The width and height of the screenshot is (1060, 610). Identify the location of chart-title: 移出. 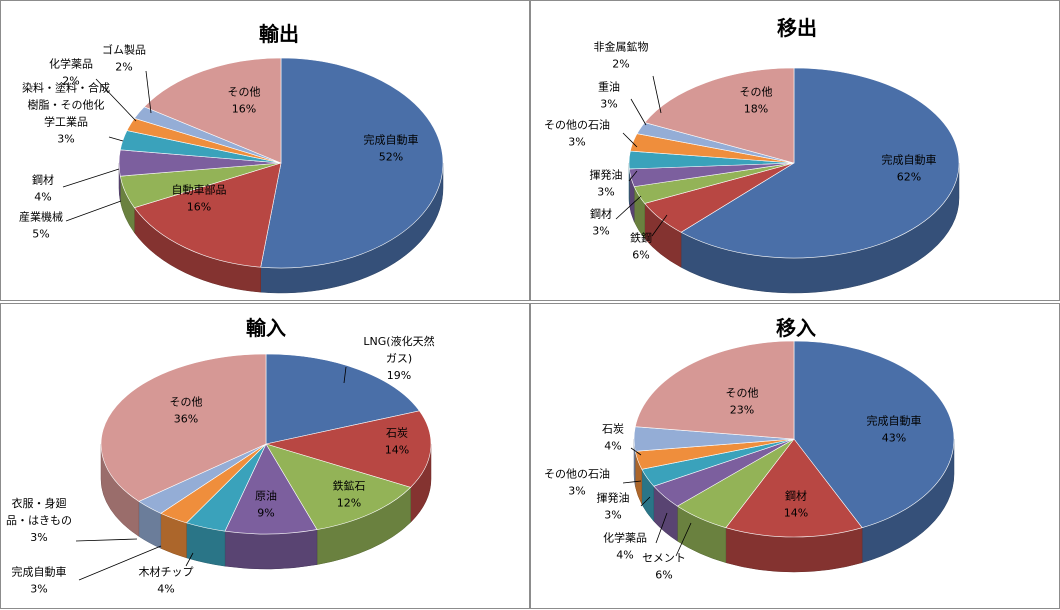
(797, 28).